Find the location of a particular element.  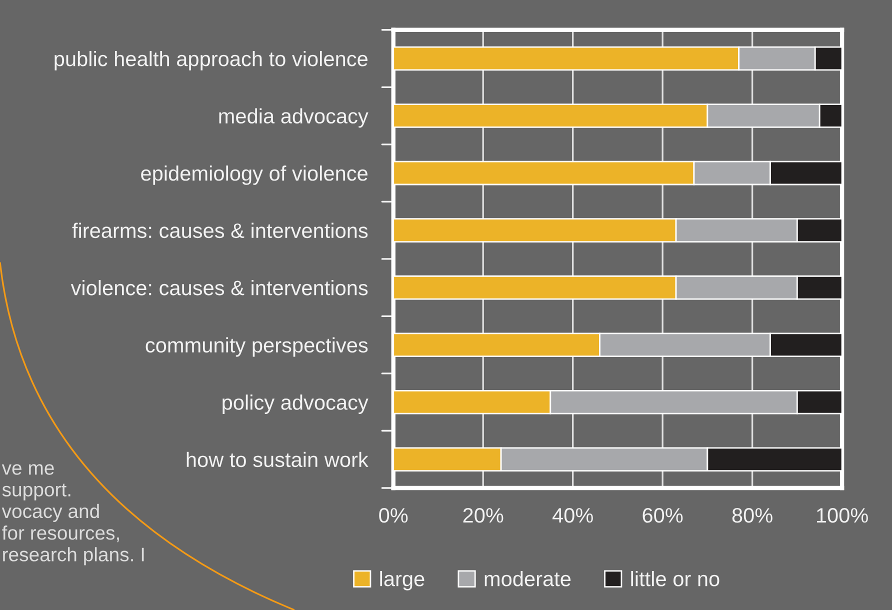

x-tick-label: 0% is located at coordinates (393, 515).